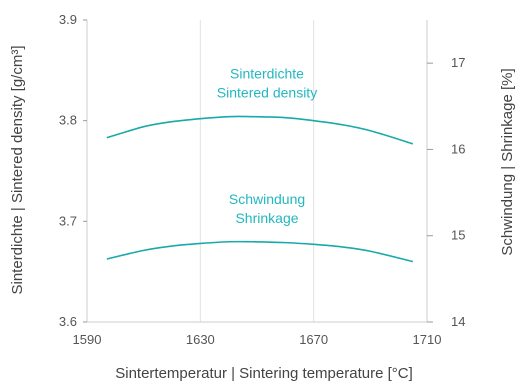  Describe the element at coordinates (68, 321) in the screenshot. I see `y-left-tick-label: 3.6` at that location.